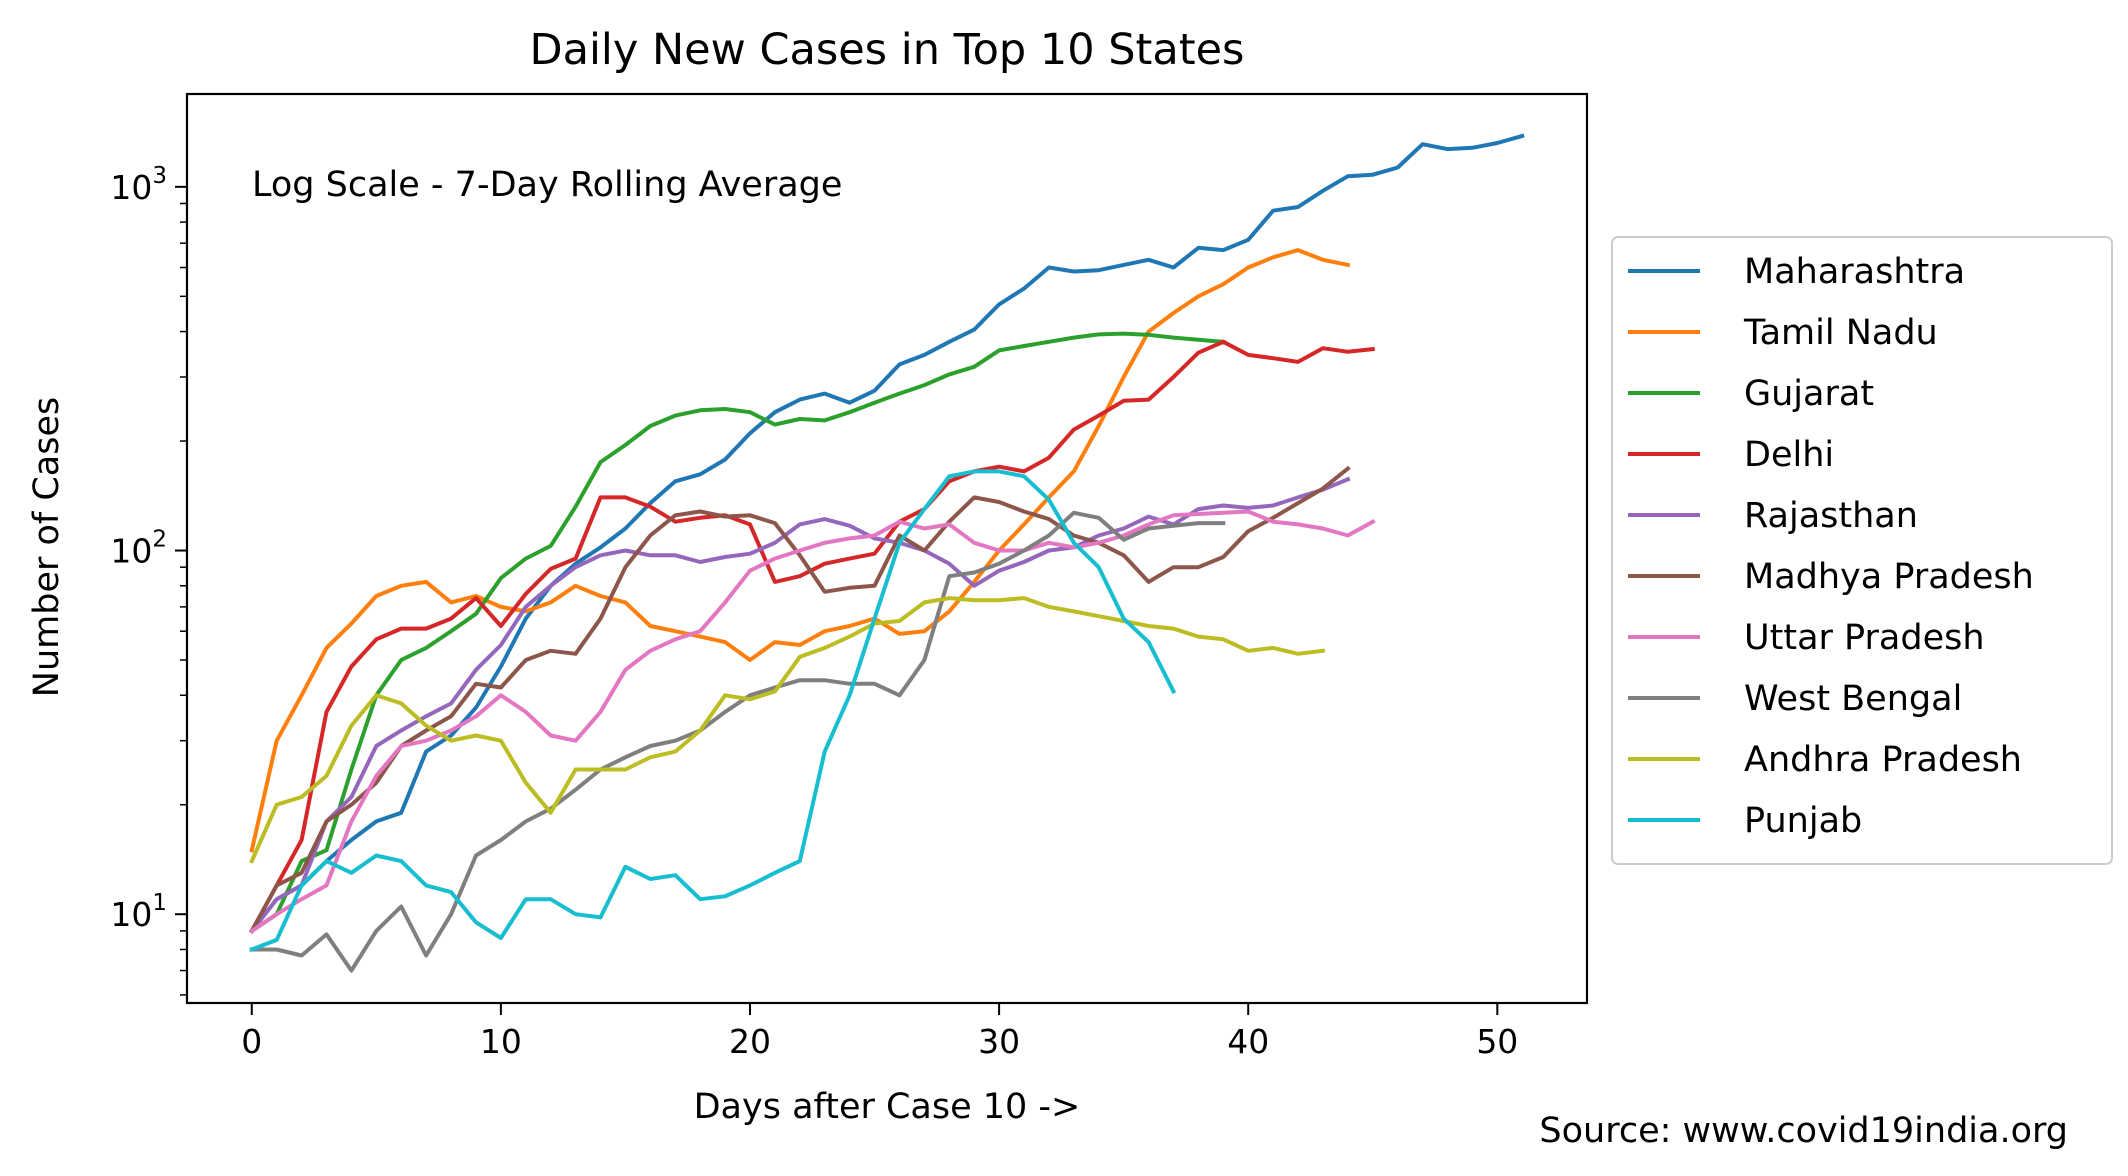  Describe the element at coordinates (1809, 394) in the screenshot. I see `legend-entry-label: Gujarat` at that location.